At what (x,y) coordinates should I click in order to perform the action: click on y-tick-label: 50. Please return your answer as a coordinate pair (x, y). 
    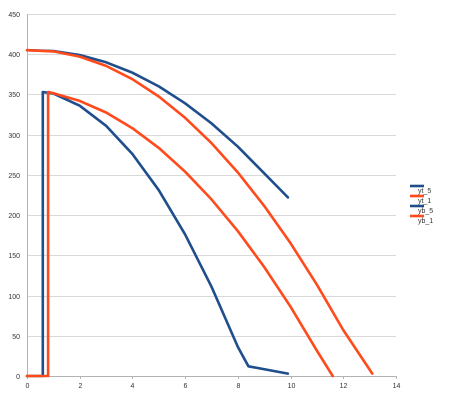
    Looking at the image, I should click on (16, 337).